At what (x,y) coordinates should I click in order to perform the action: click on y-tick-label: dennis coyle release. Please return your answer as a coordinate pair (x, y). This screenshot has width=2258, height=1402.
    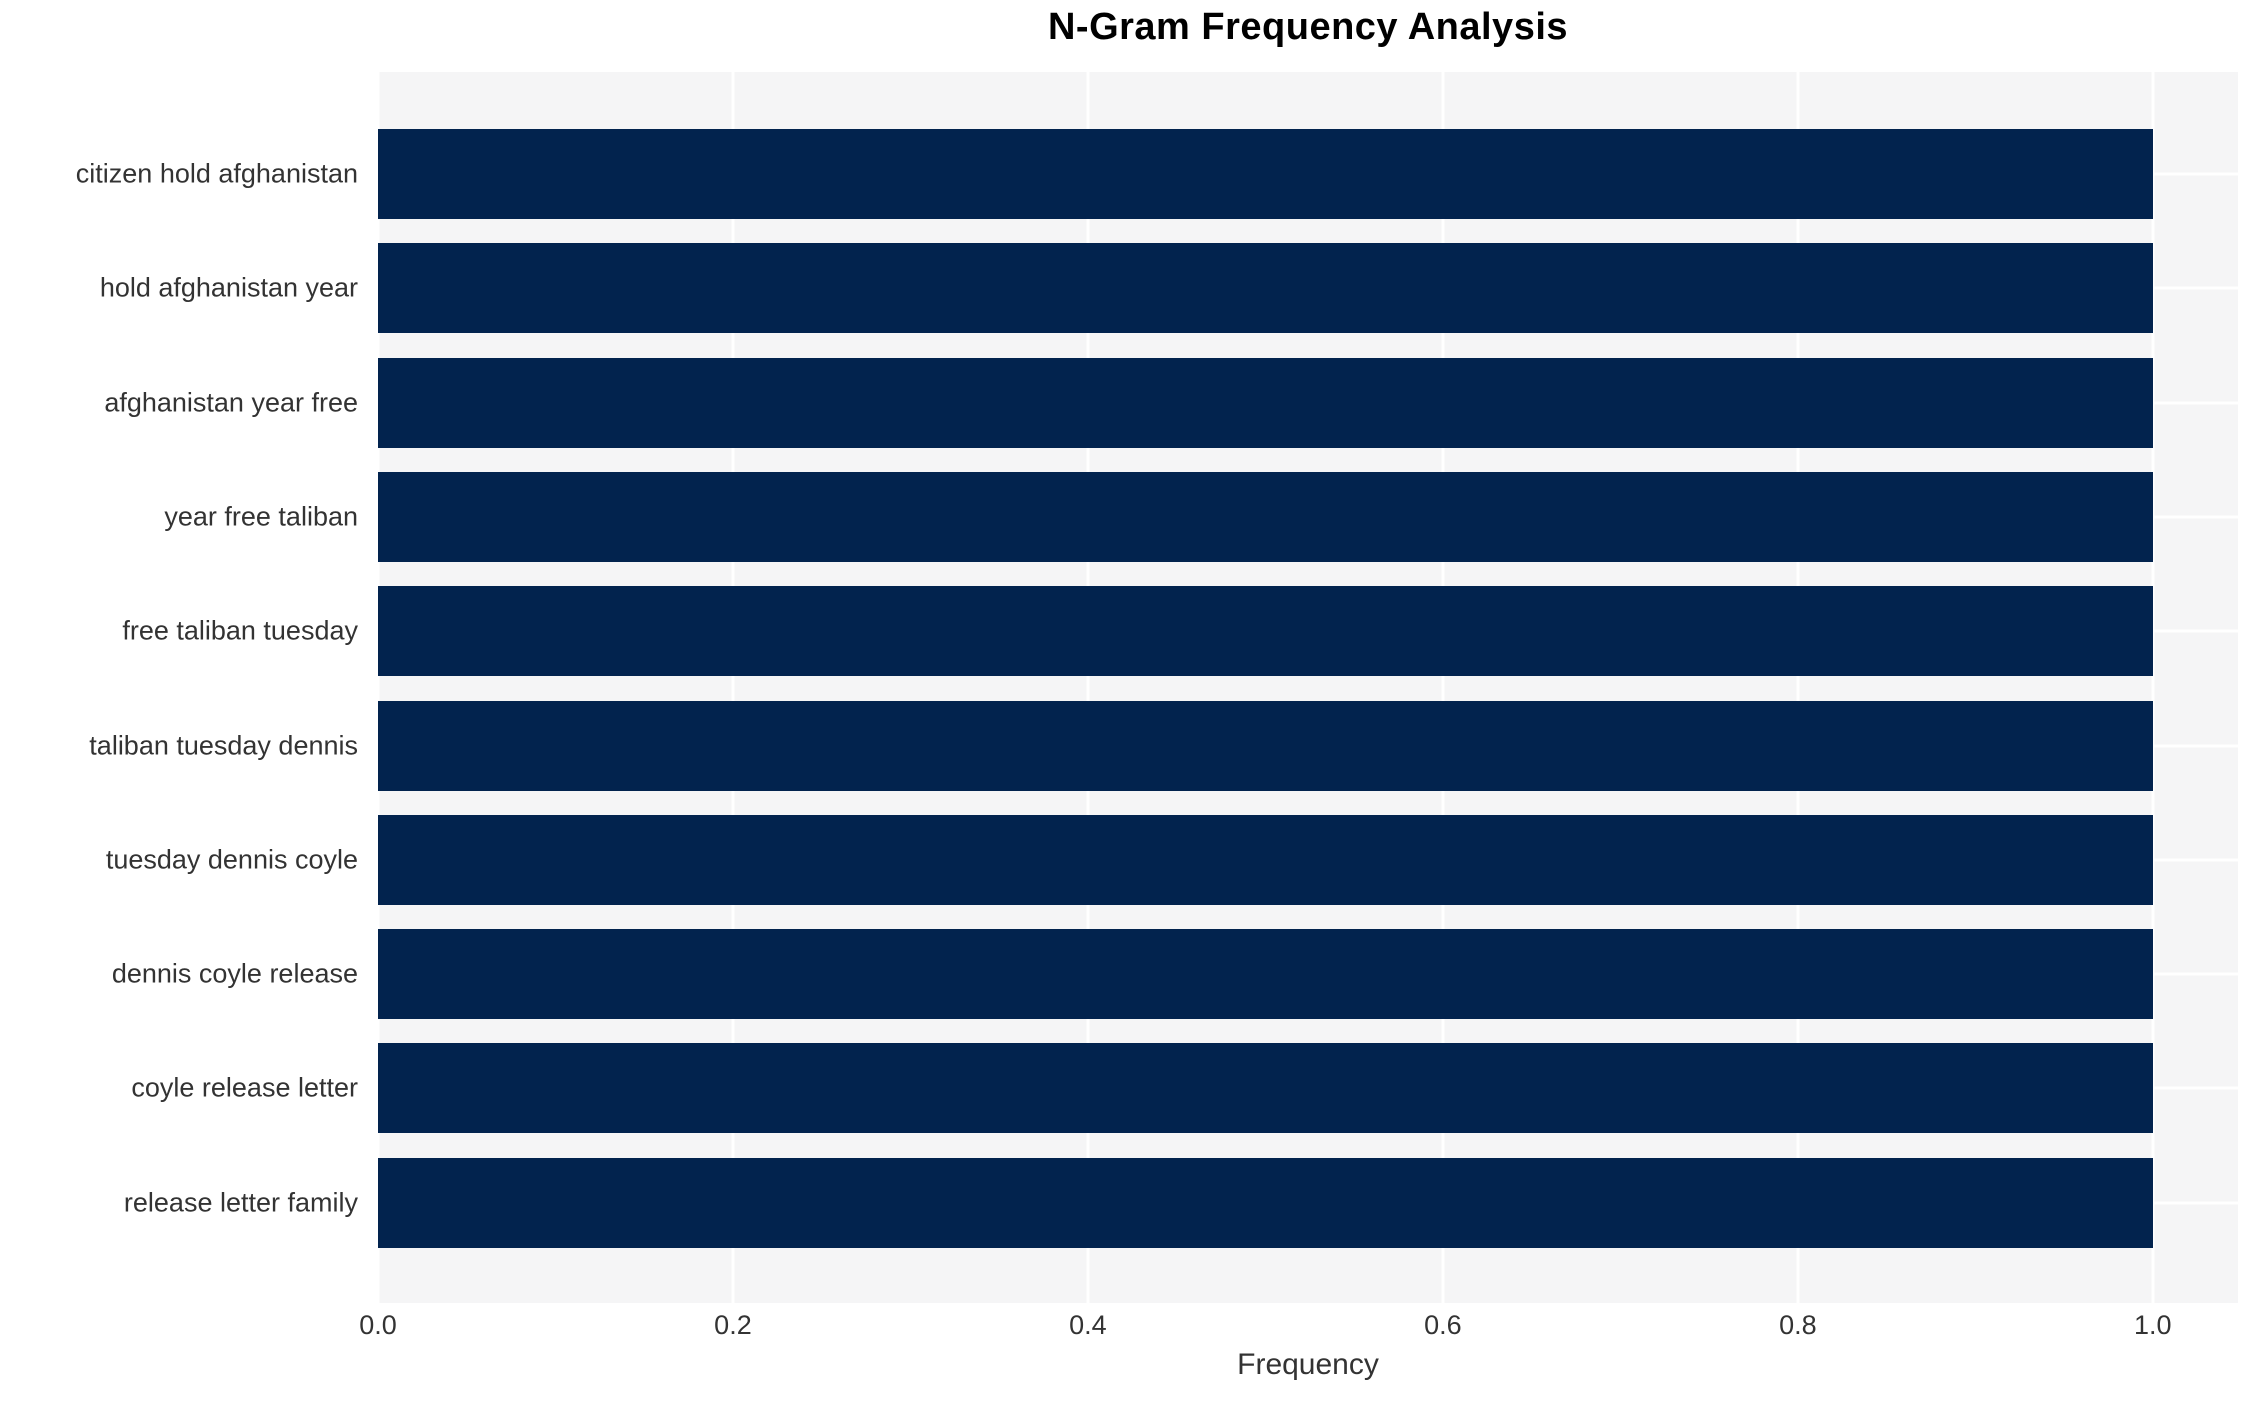
    Looking at the image, I should click on (234, 973).